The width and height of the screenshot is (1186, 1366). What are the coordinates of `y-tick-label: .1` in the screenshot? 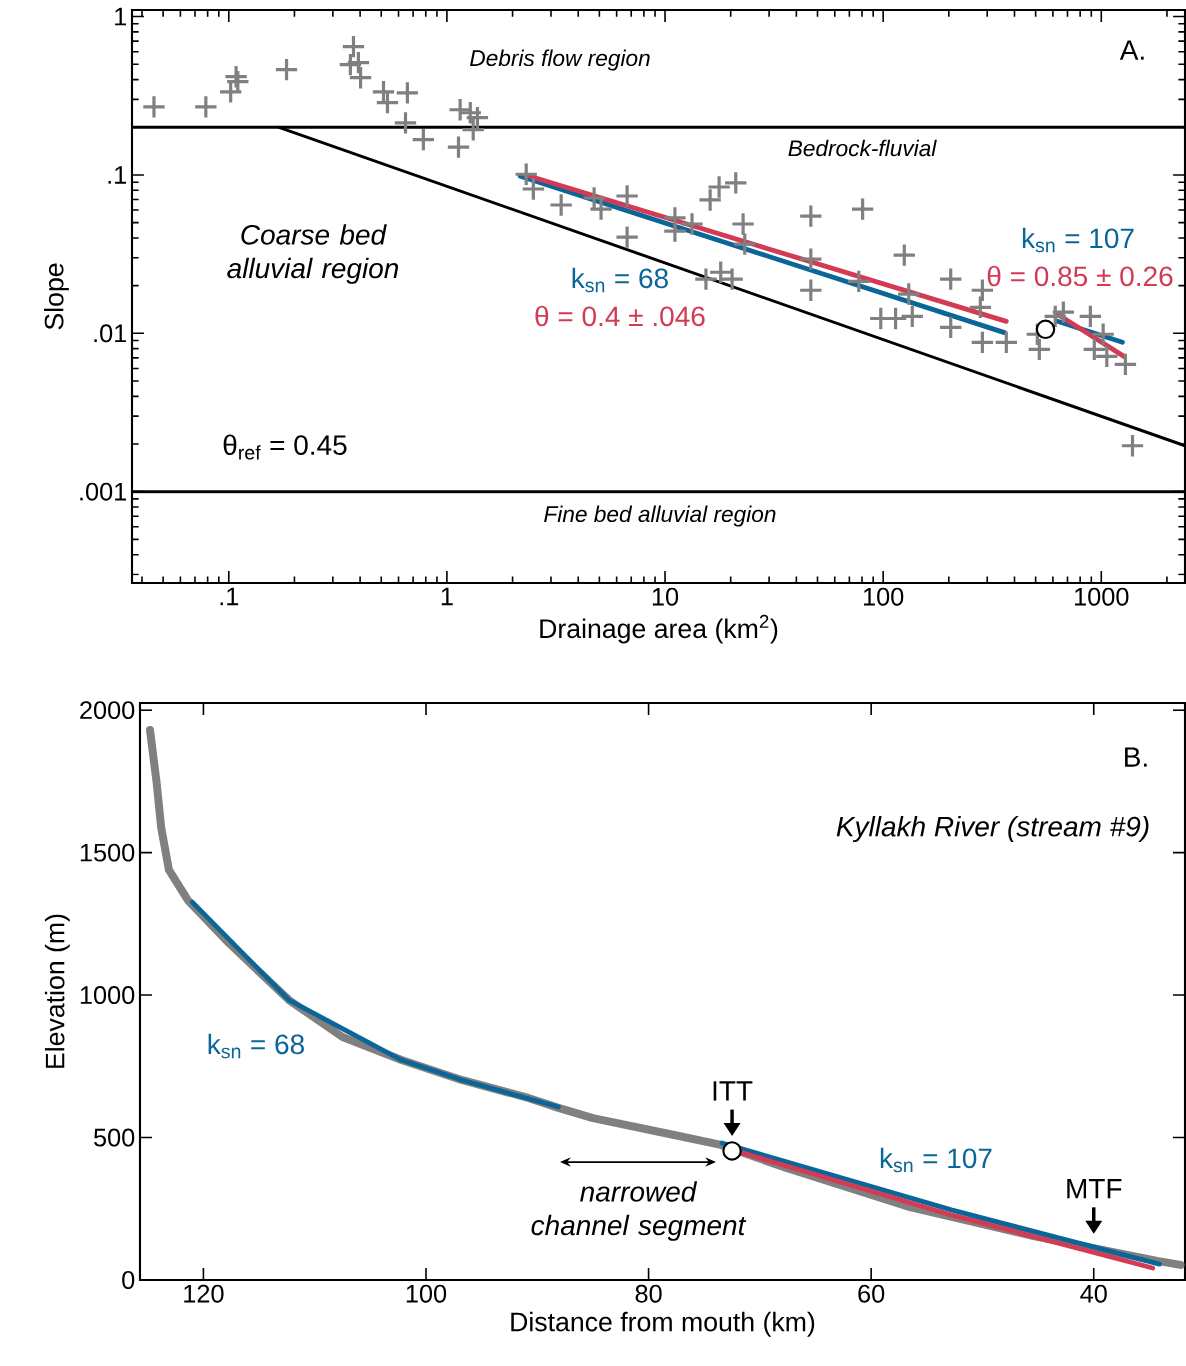 It's located at (117, 175).